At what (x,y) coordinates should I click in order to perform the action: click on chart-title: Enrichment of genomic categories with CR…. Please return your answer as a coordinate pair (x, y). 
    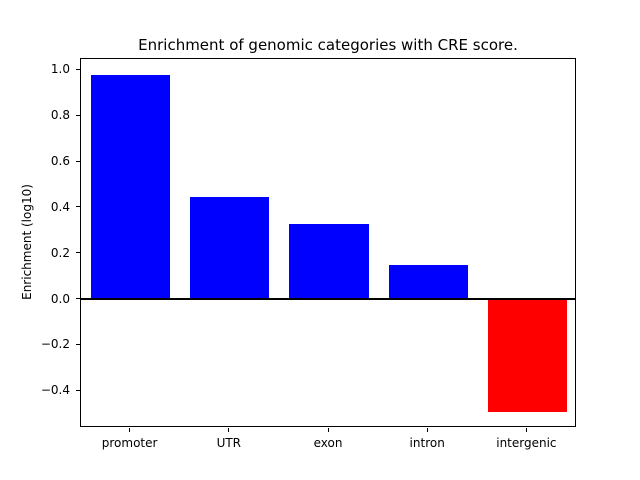
    Looking at the image, I should click on (328, 45).